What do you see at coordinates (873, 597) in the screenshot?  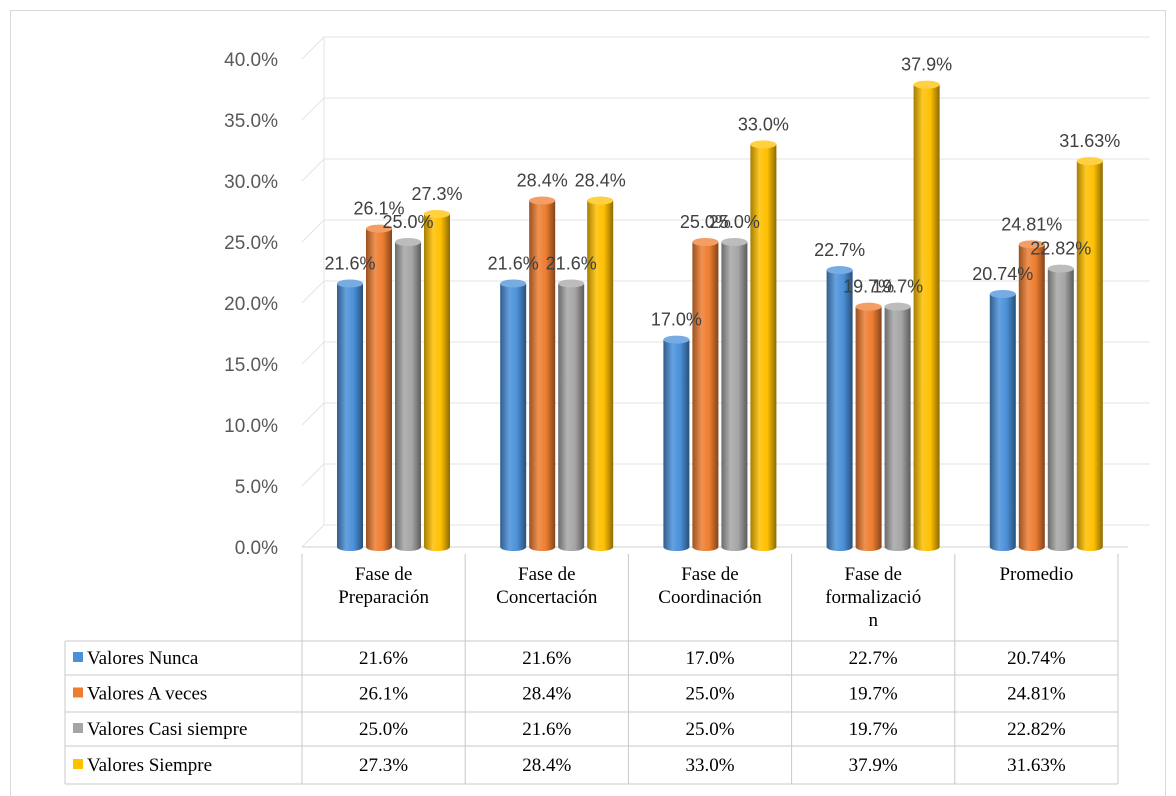 I see `category-label: Fase de formalizació n` at bounding box center [873, 597].